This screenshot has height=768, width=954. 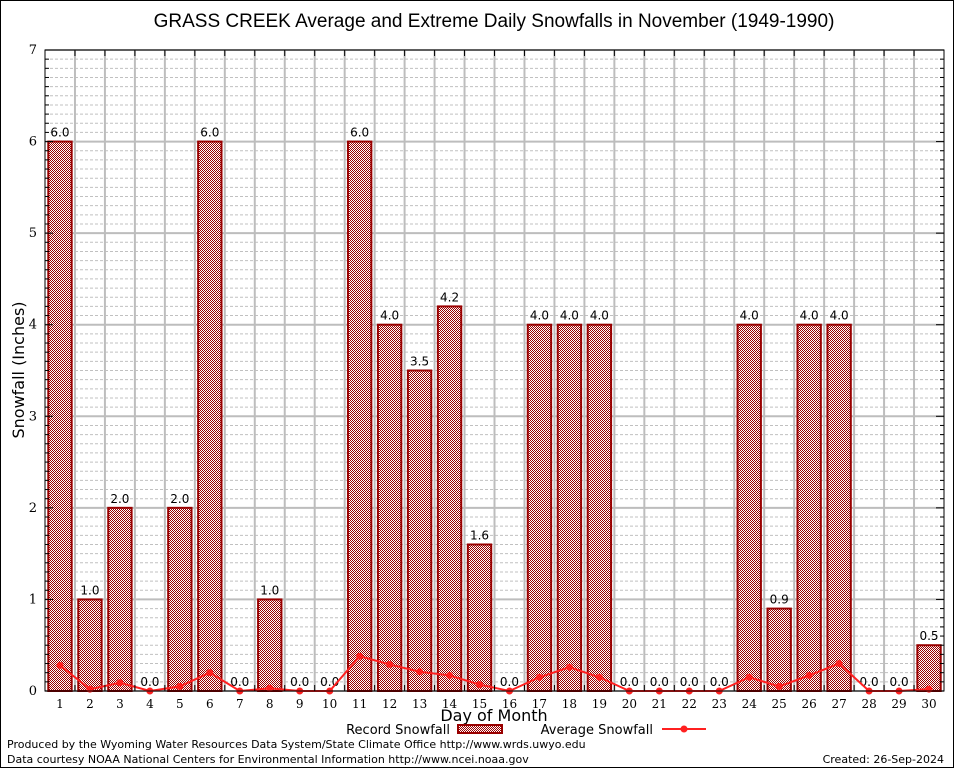 What do you see at coordinates (60, 704) in the screenshot?
I see `x-tick-label: 1` at bounding box center [60, 704].